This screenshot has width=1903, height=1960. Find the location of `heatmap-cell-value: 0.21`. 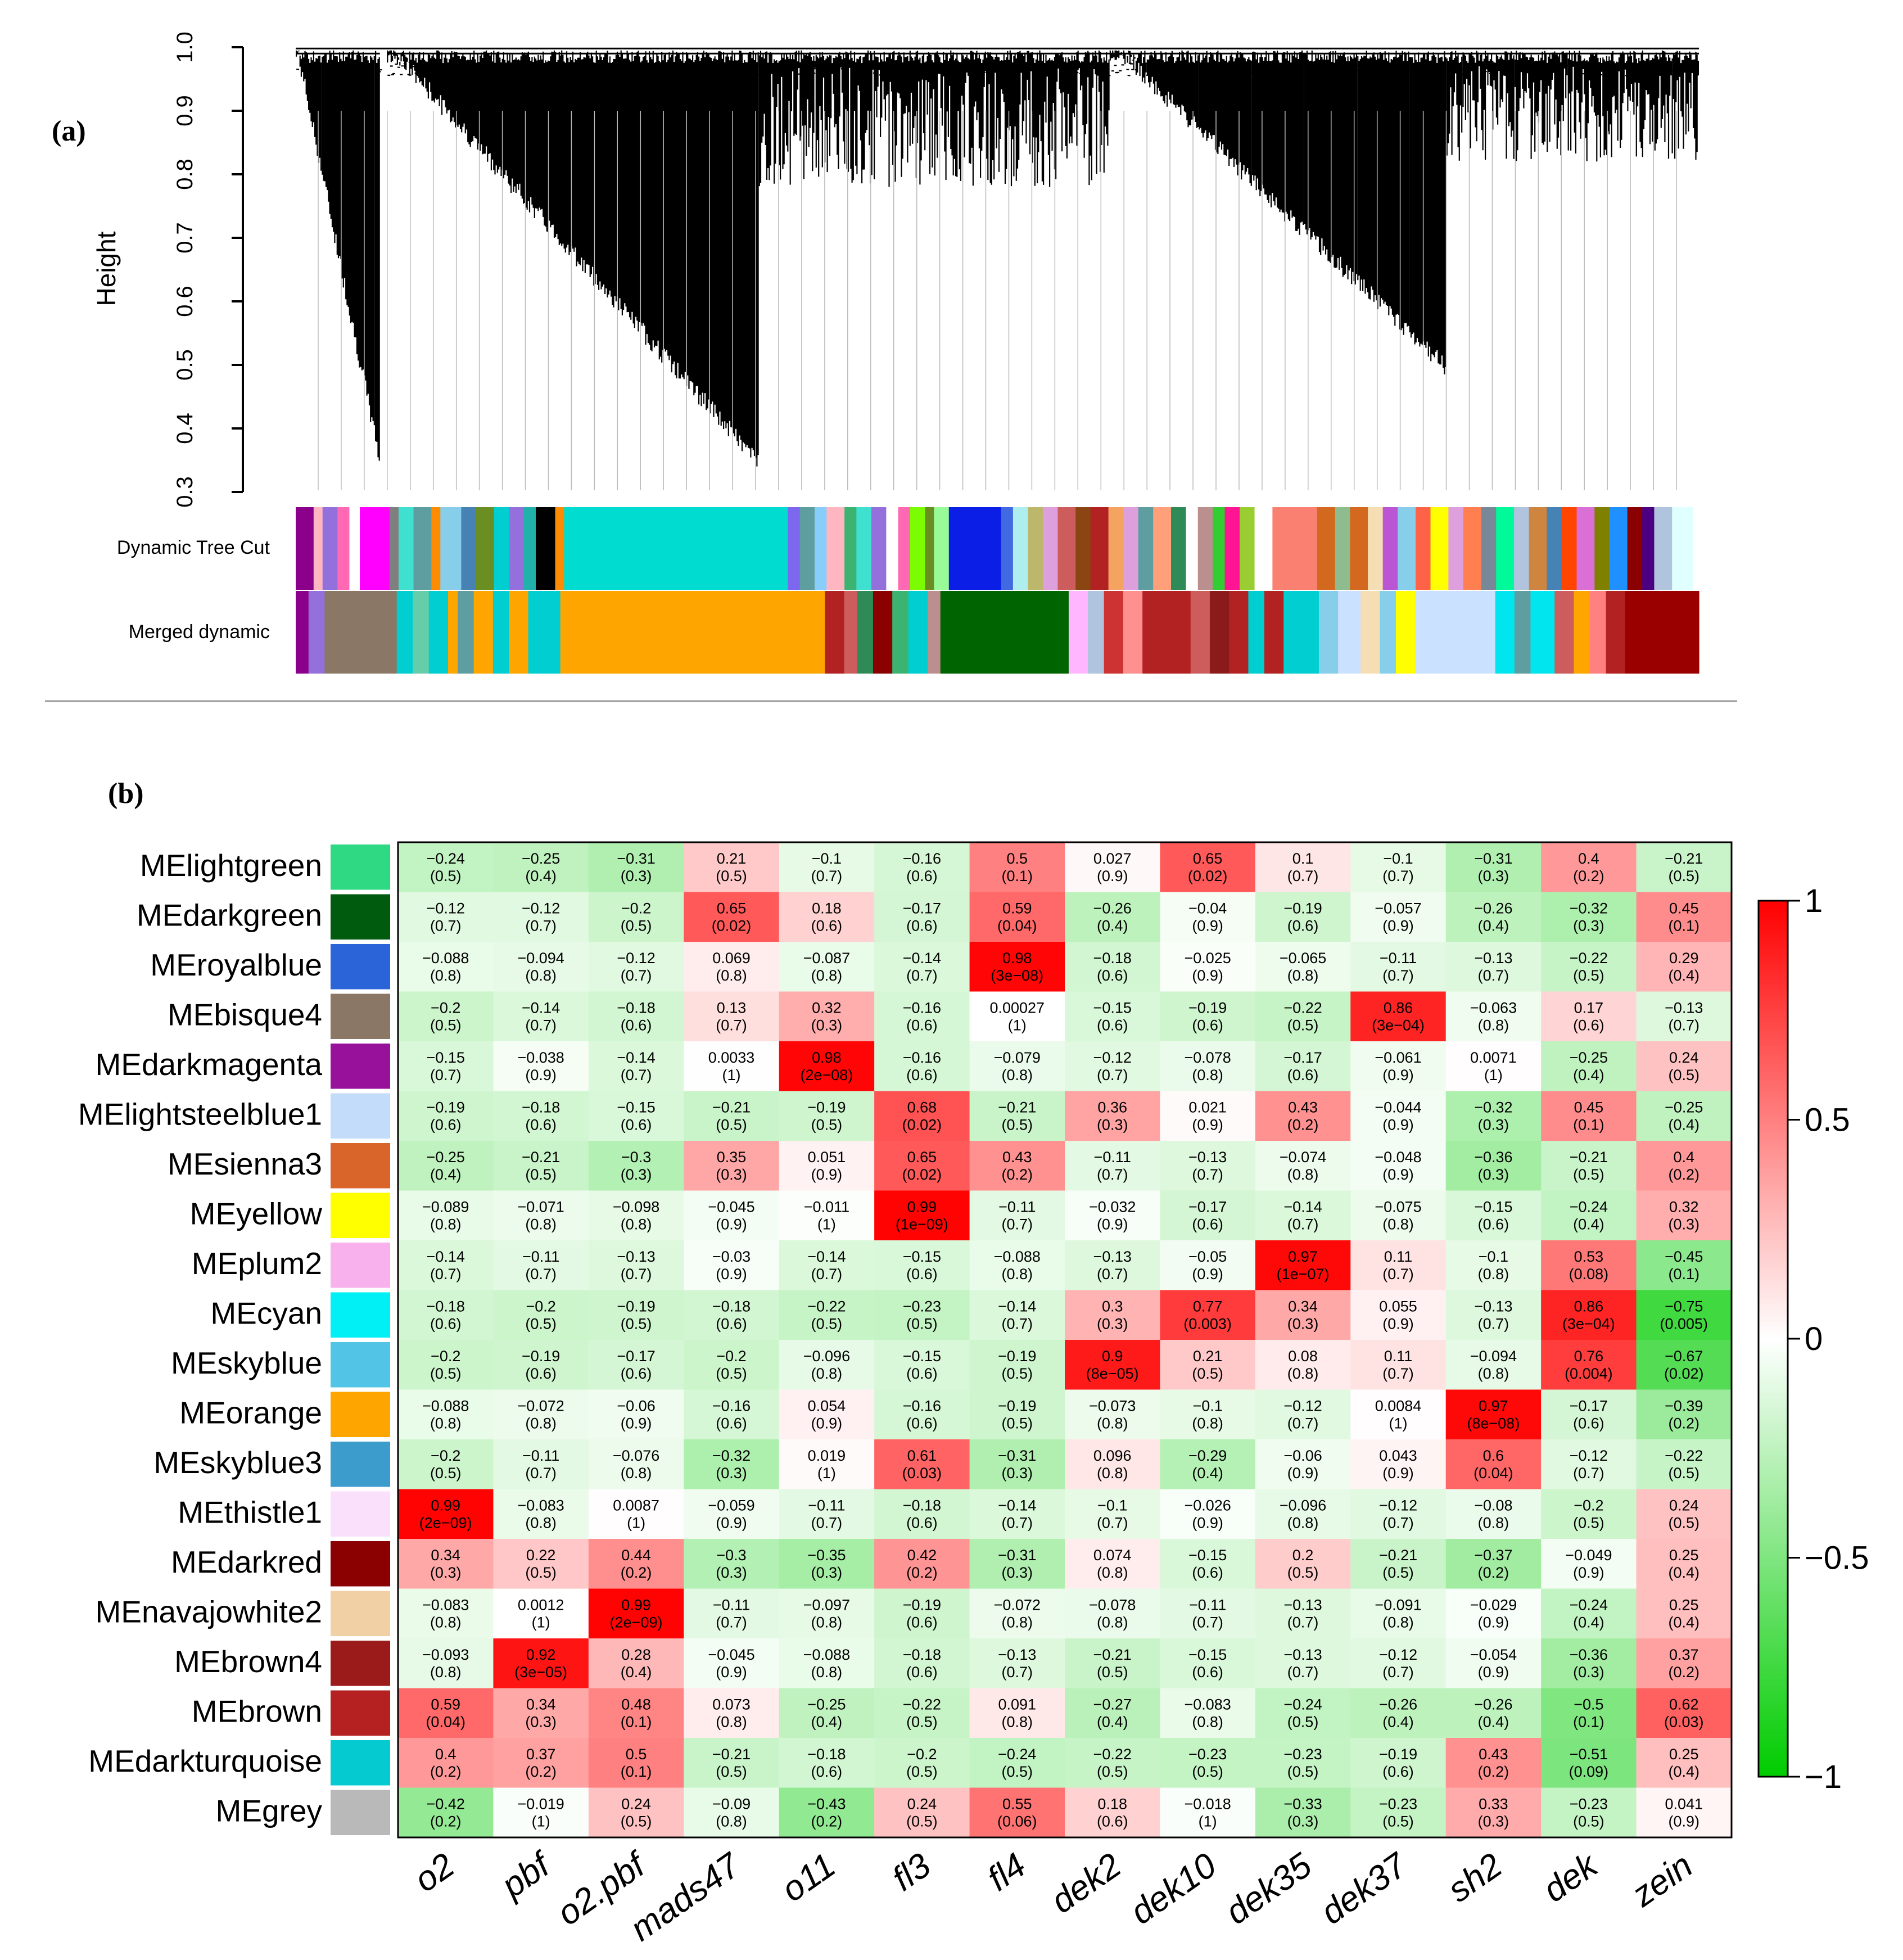

heatmap-cell-value: 0.21 is located at coordinates (1208, 1356).